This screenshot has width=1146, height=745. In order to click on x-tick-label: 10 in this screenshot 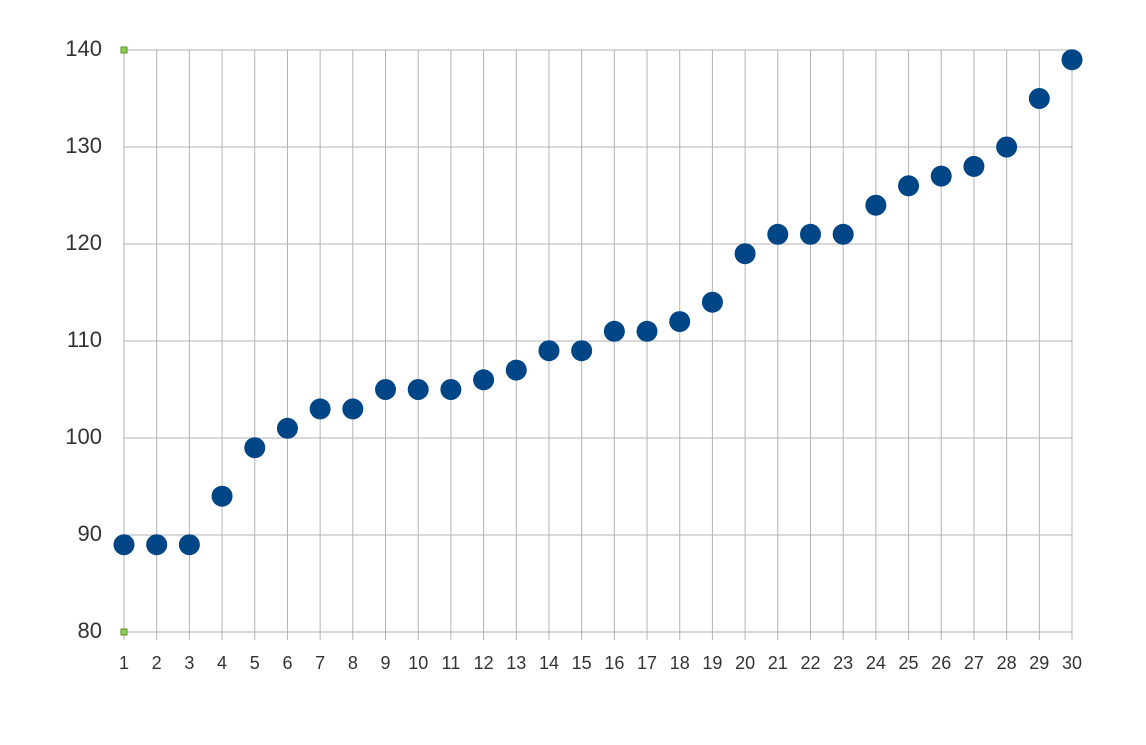, I will do `click(418, 663)`.